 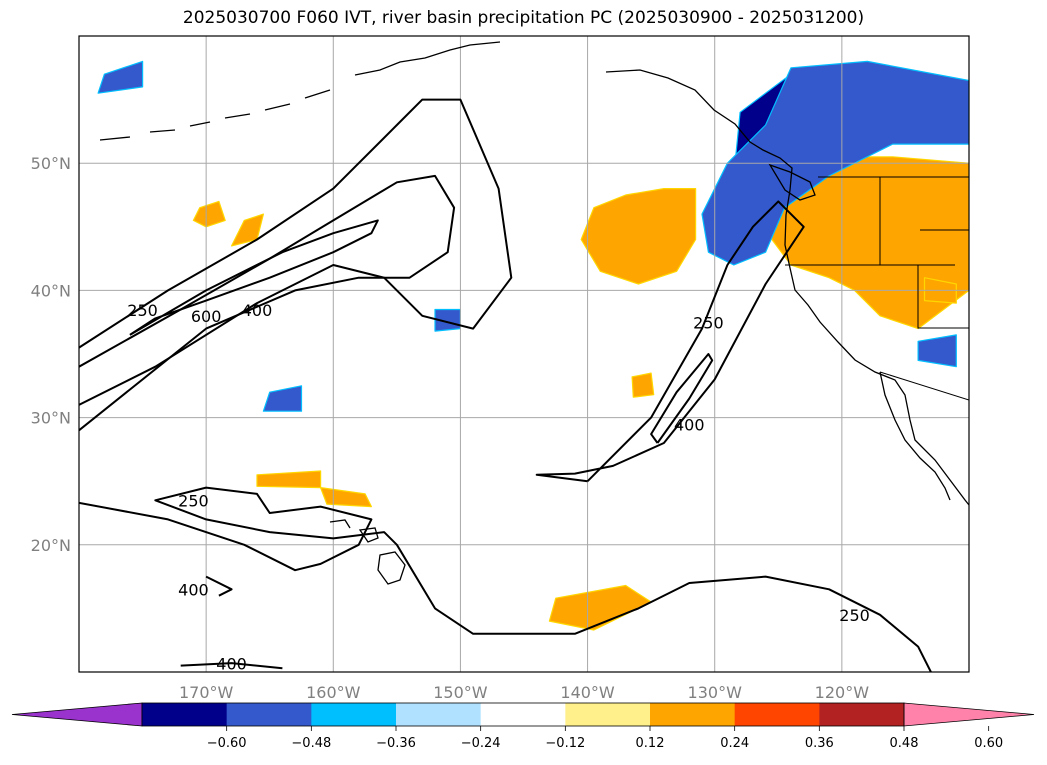 What do you see at coordinates (842, 692) in the screenshot?
I see `longitude-tick-label: 120°W` at bounding box center [842, 692].